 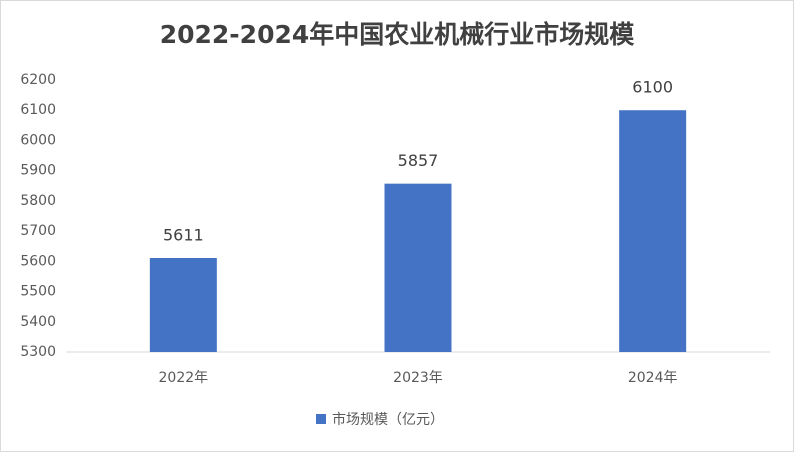 What do you see at coordinates (653, 378) in the screenshot?
I see `x-tick-label: 2024年` at bounding box center [653, 378].